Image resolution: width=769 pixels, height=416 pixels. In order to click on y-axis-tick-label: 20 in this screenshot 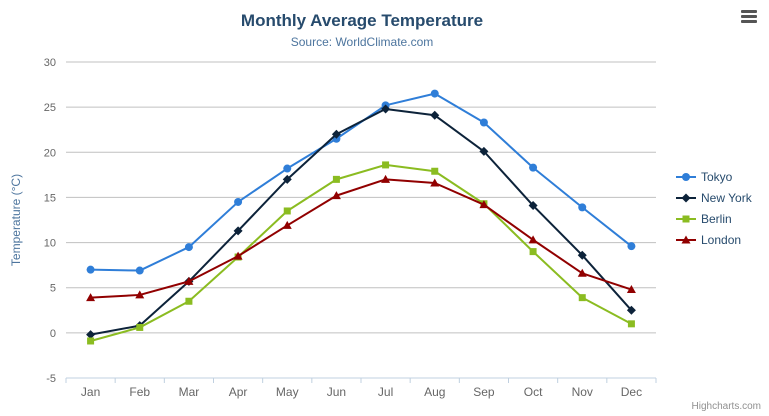, I will do `click(50, 153)`.